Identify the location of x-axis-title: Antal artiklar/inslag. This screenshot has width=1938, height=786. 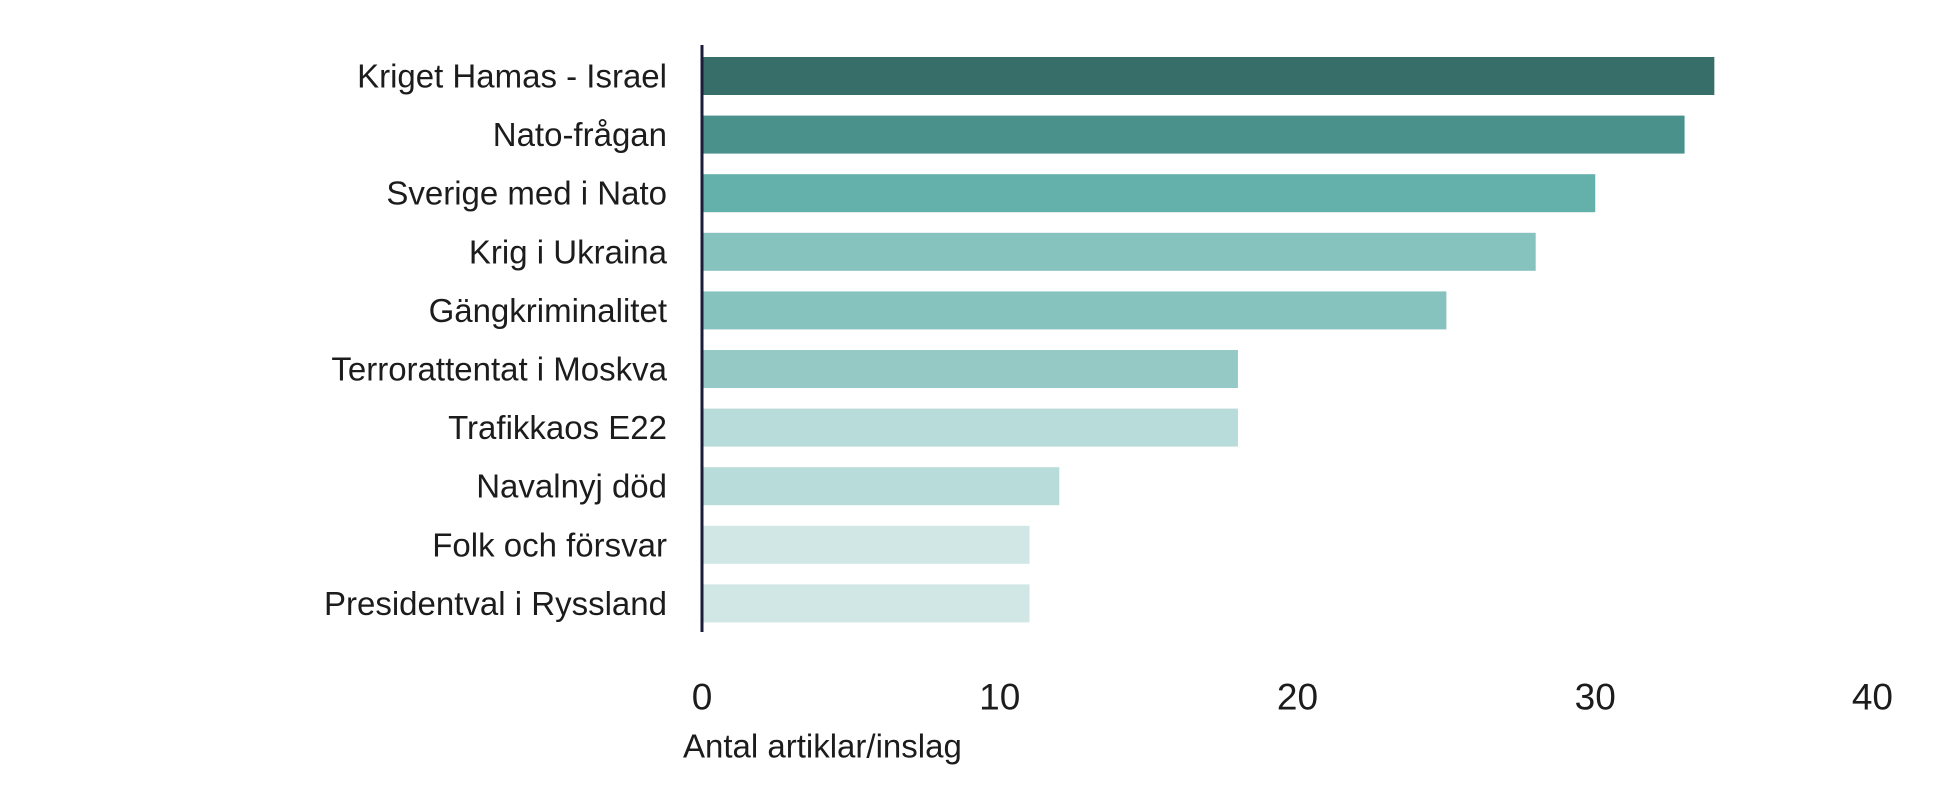
(822, 746).